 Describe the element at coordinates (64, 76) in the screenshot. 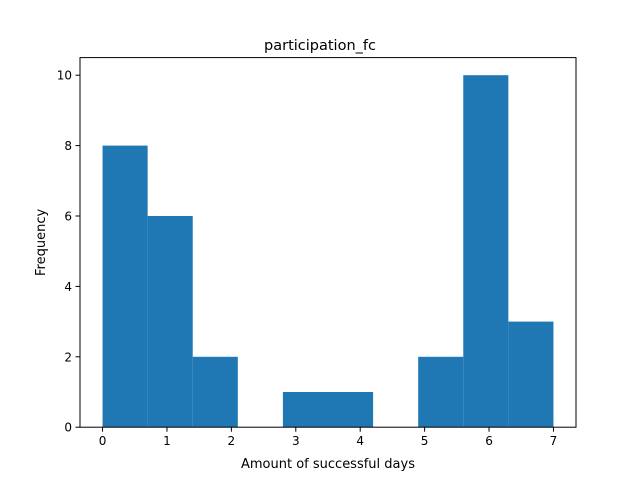

I see `y-tick-label: 10` at that location.